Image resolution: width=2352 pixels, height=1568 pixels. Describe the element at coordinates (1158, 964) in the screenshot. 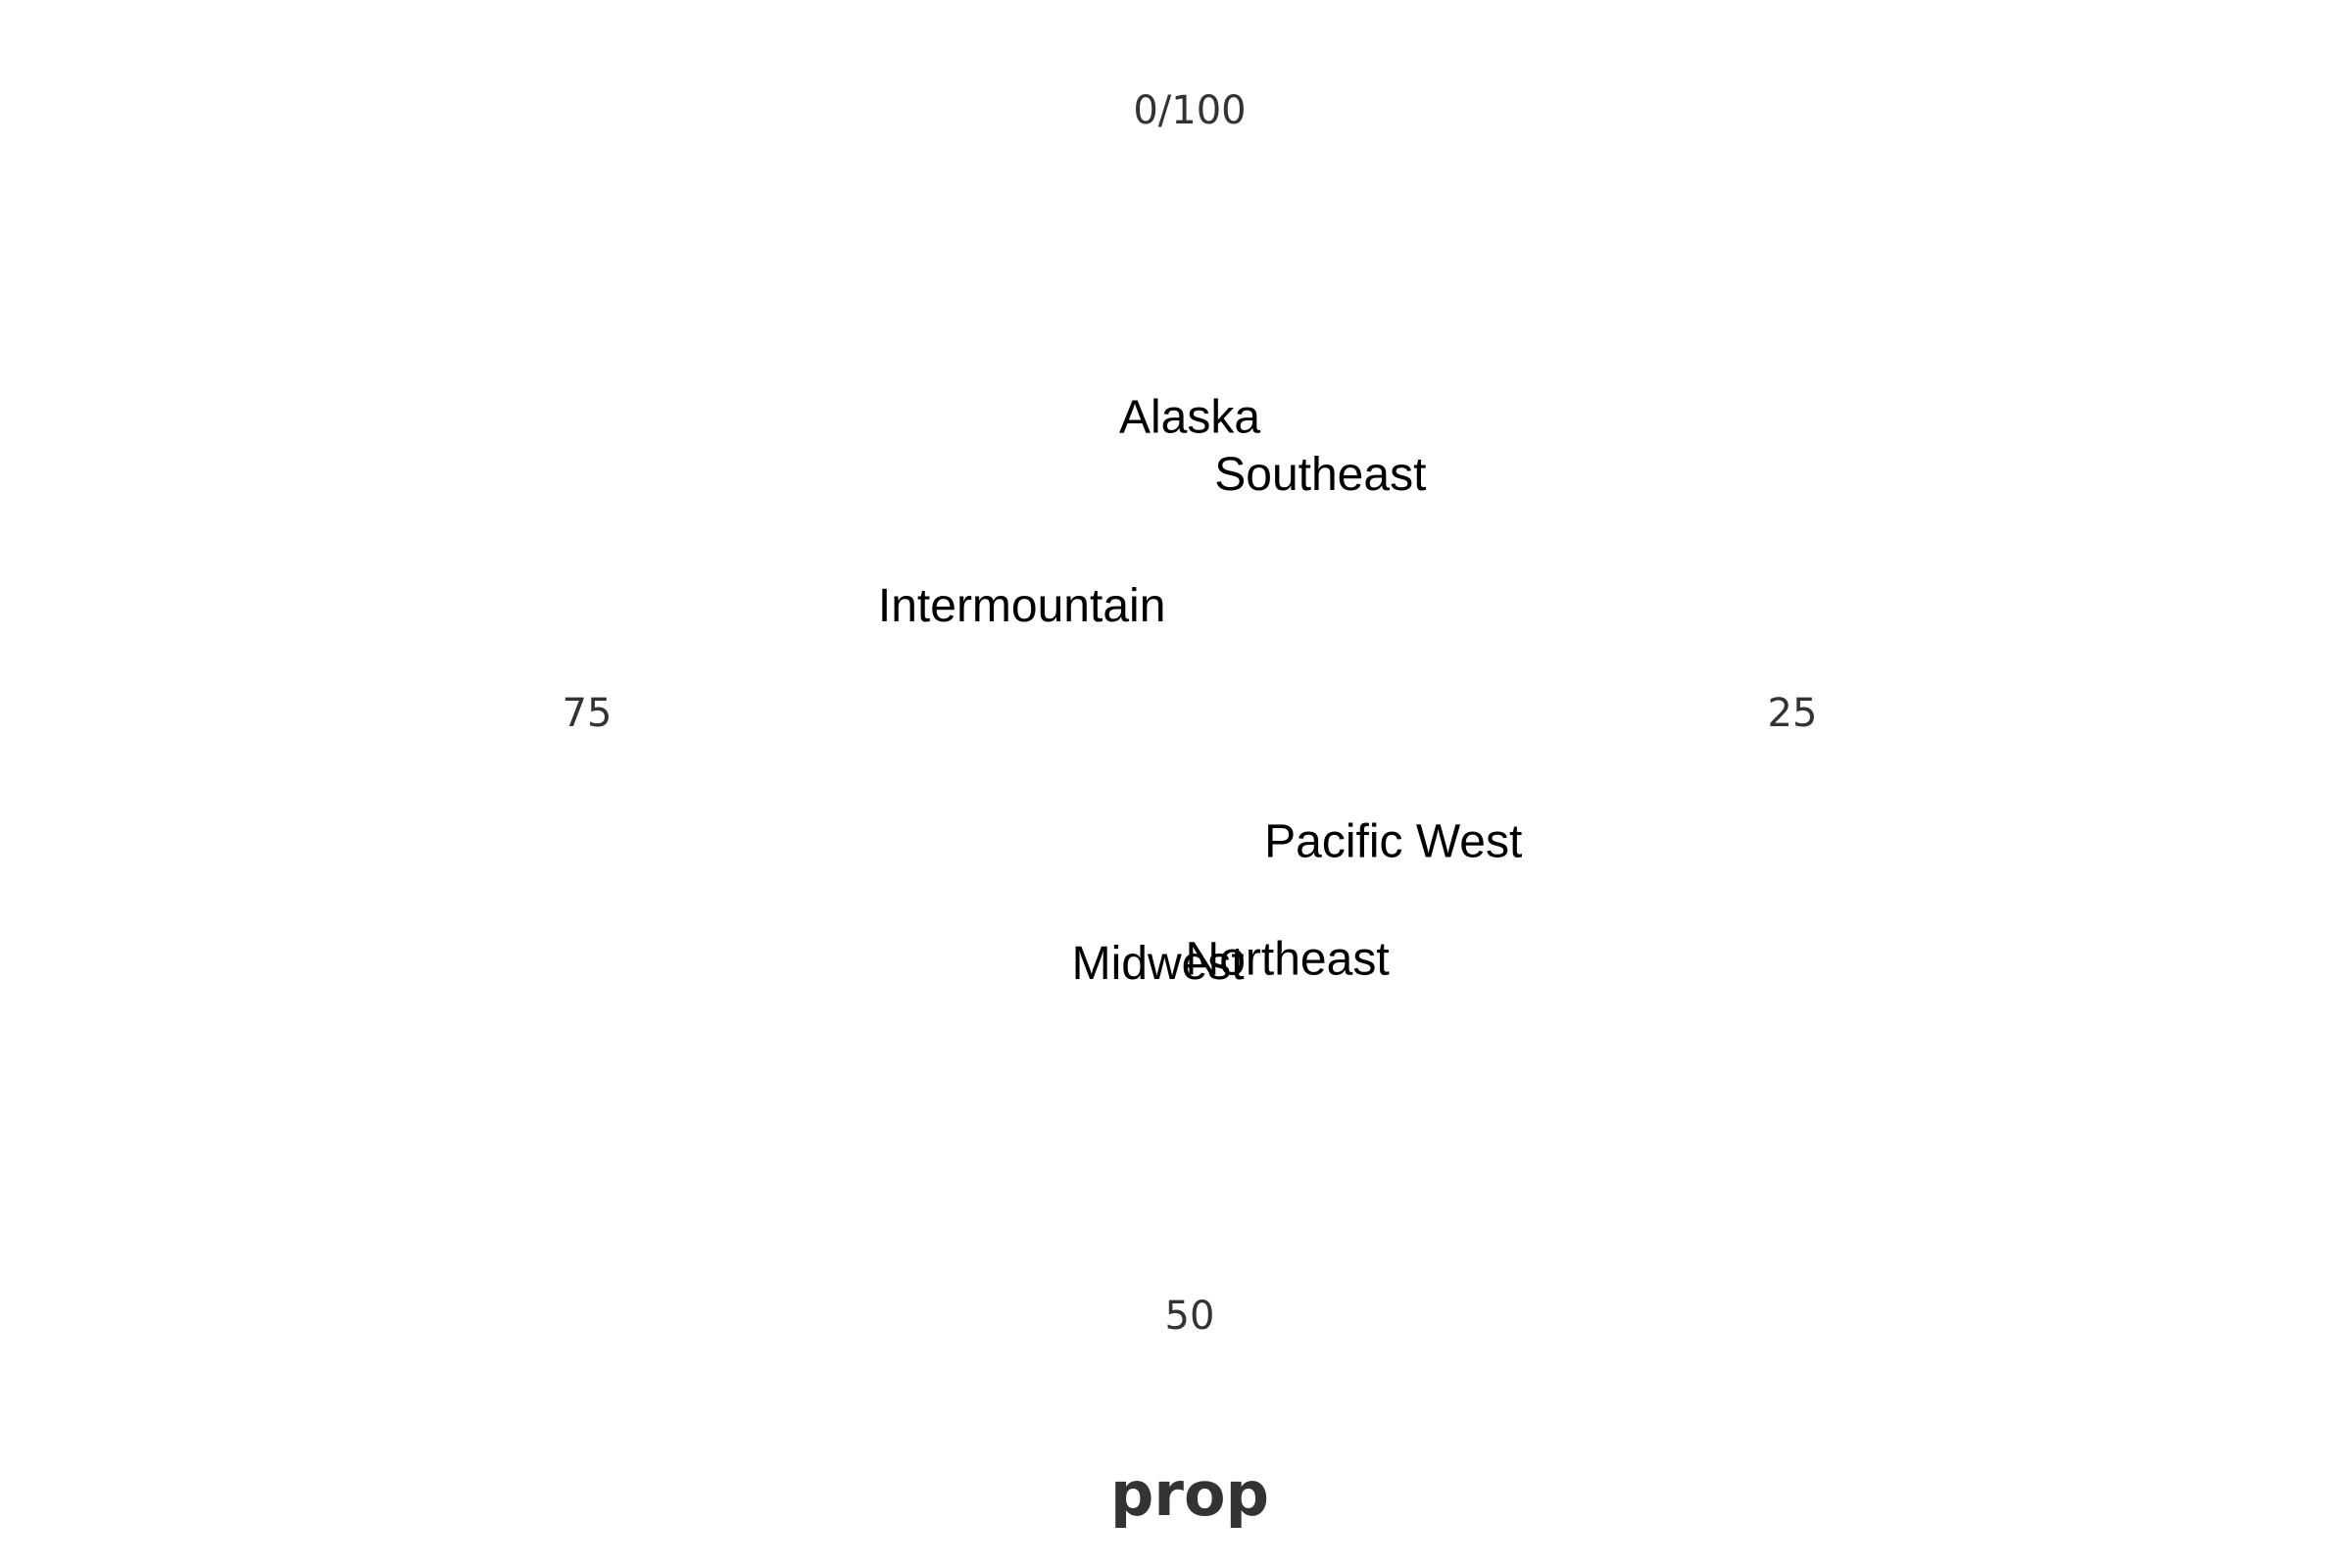

I see `point-label-midwest: Midwest` at that location.